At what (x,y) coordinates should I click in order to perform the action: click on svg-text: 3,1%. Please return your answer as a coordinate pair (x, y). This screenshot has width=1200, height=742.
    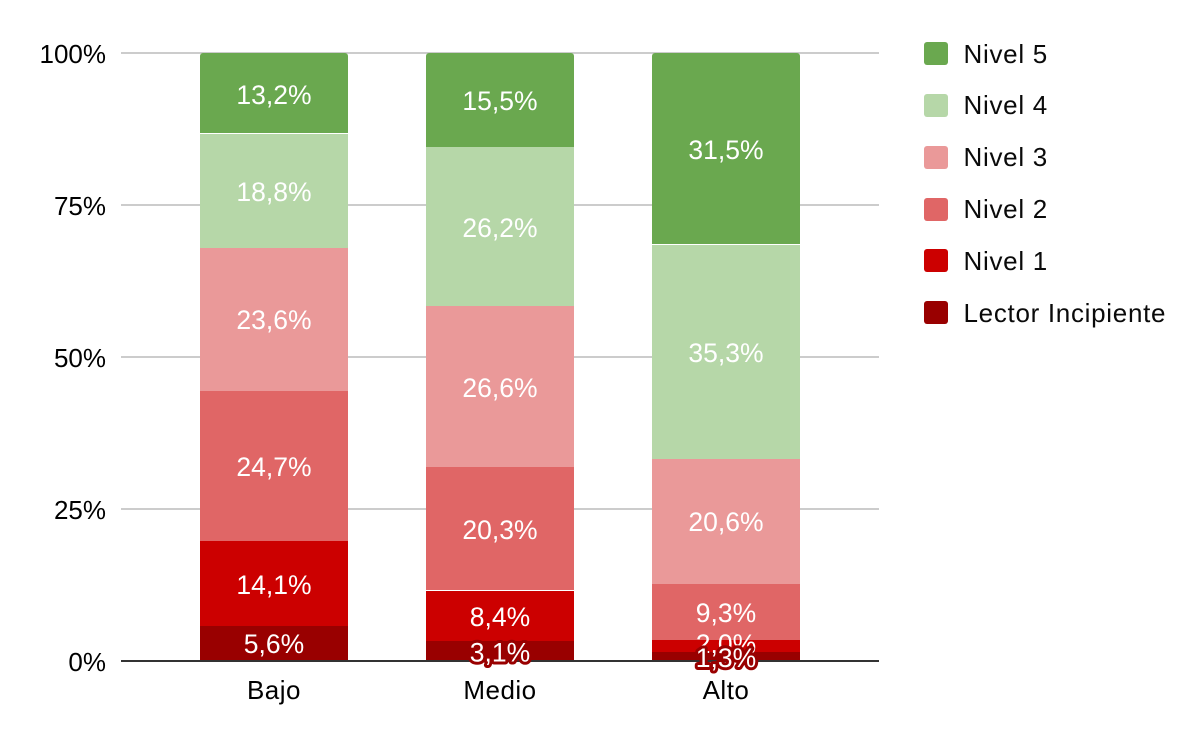
    Looking at the image, I should click on (500, 652).